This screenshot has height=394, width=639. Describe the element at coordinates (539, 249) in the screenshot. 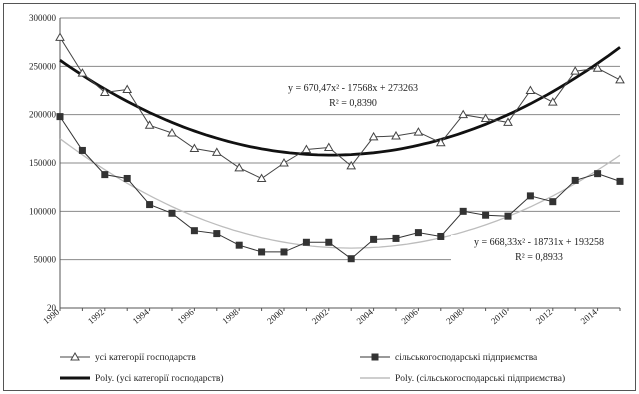

I see `equation-2-bg` at that location.